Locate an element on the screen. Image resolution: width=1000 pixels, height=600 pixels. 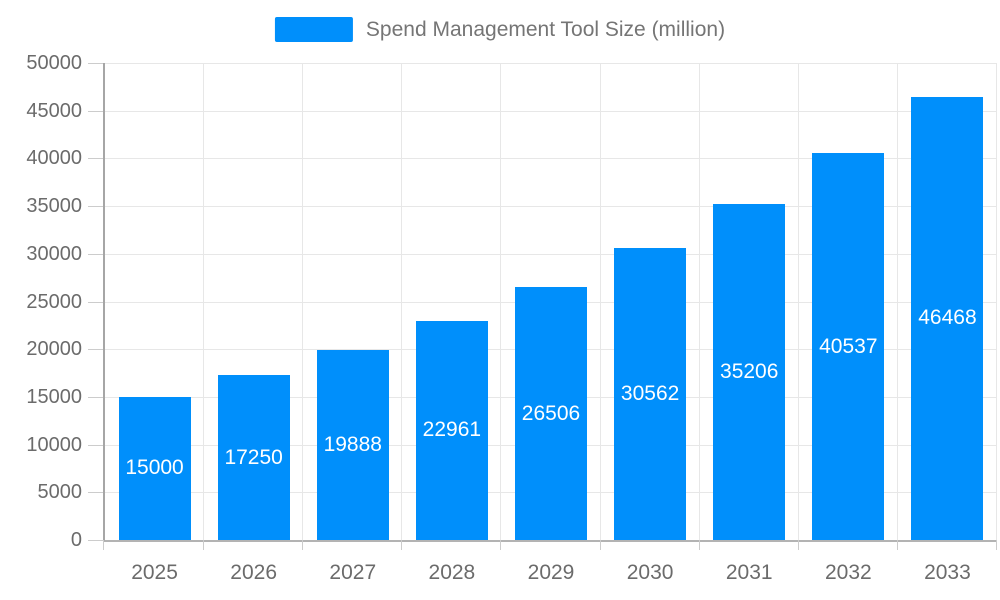
y-axis-tick-label: 35000 is located at coordinates (54, 206).